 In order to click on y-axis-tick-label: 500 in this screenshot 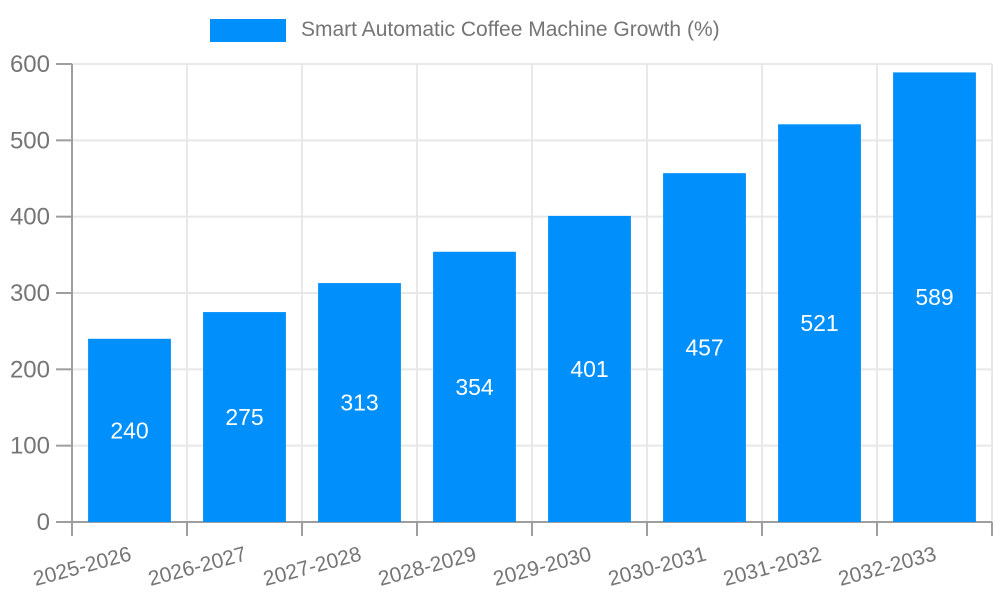, I will do `click(30, 140)`.